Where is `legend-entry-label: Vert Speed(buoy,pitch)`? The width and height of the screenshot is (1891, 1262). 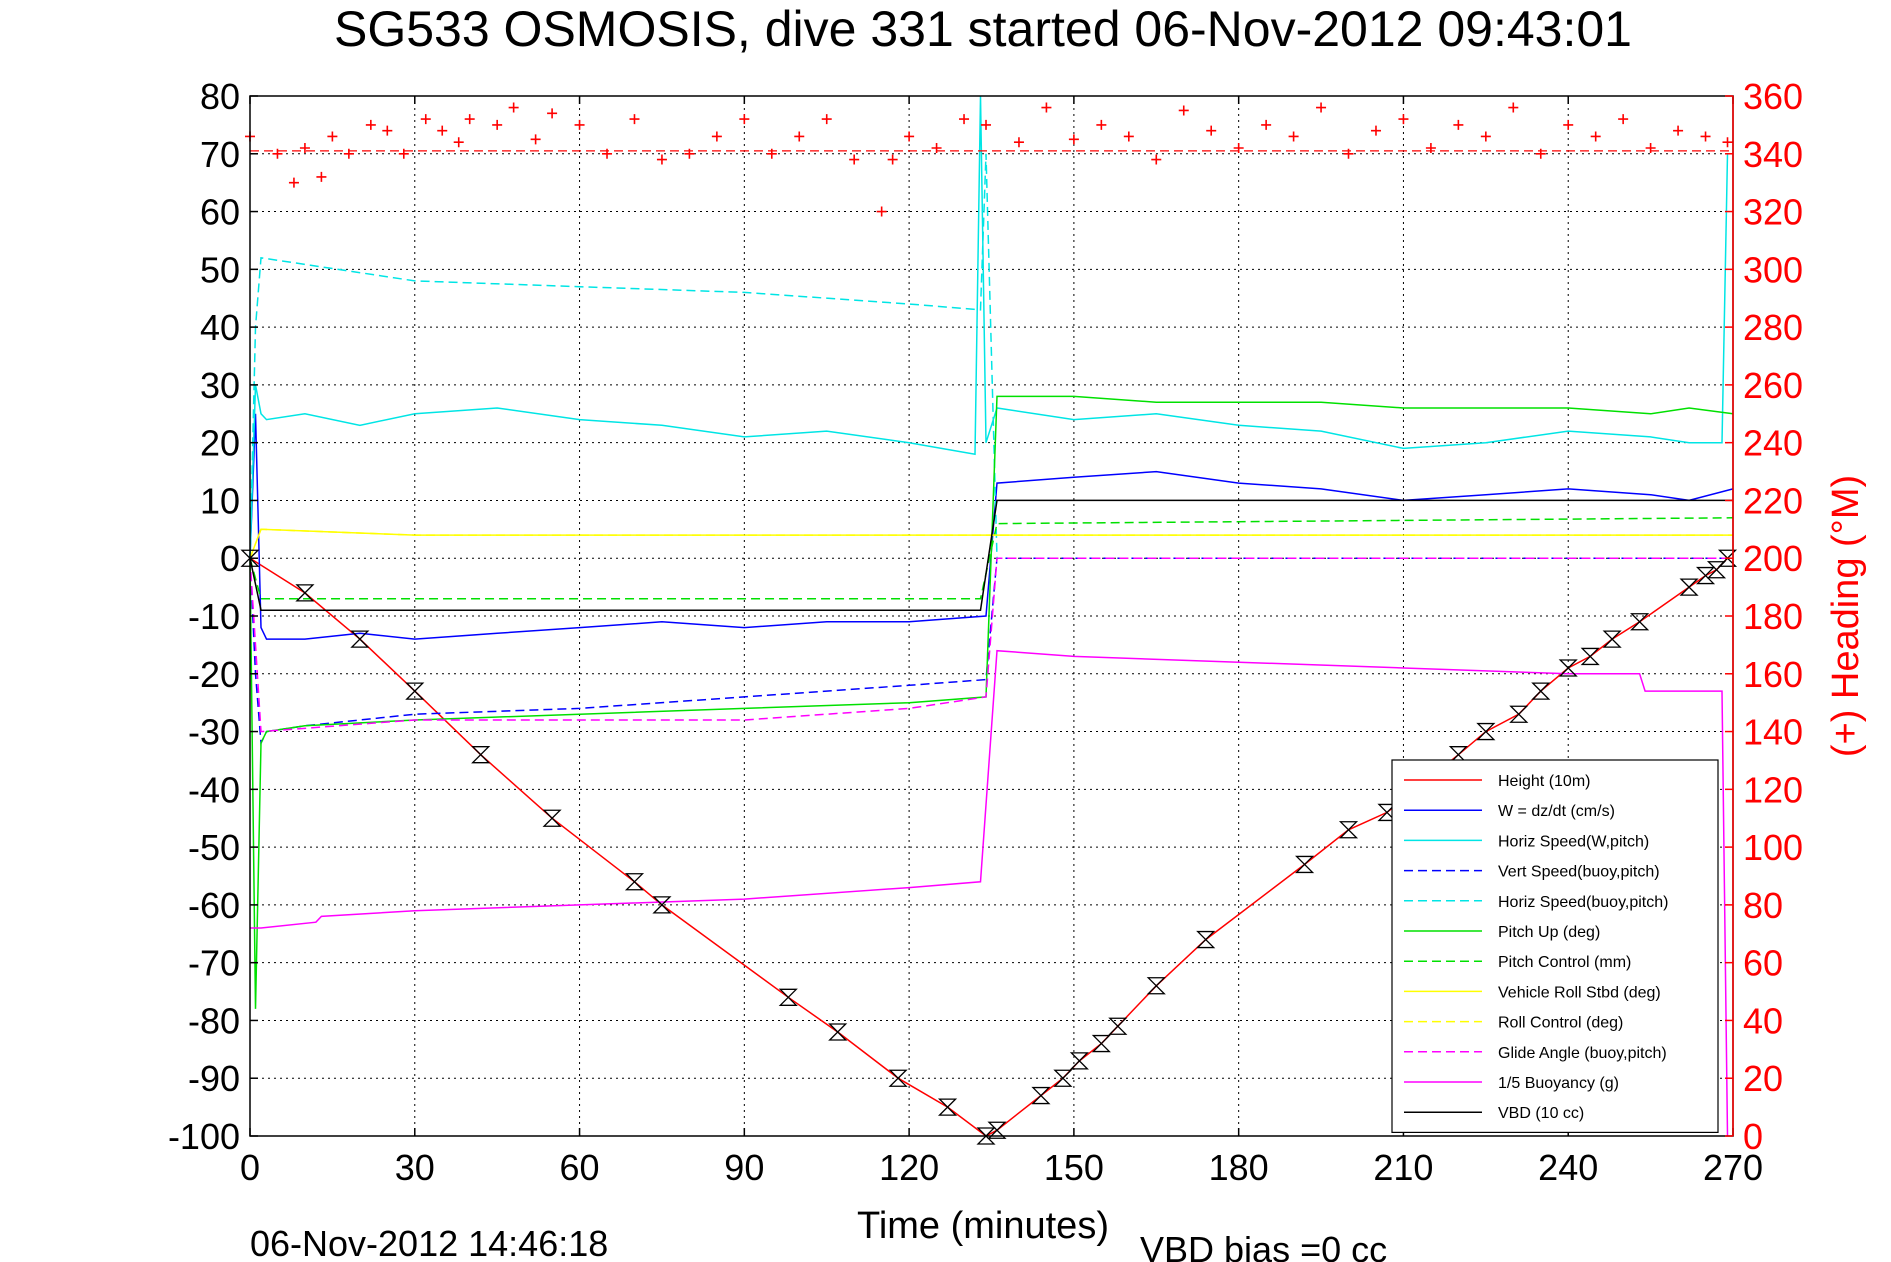
legend-entry-label: Vert Speed(buoy,pitch) is located at coordinates (1579, 872).